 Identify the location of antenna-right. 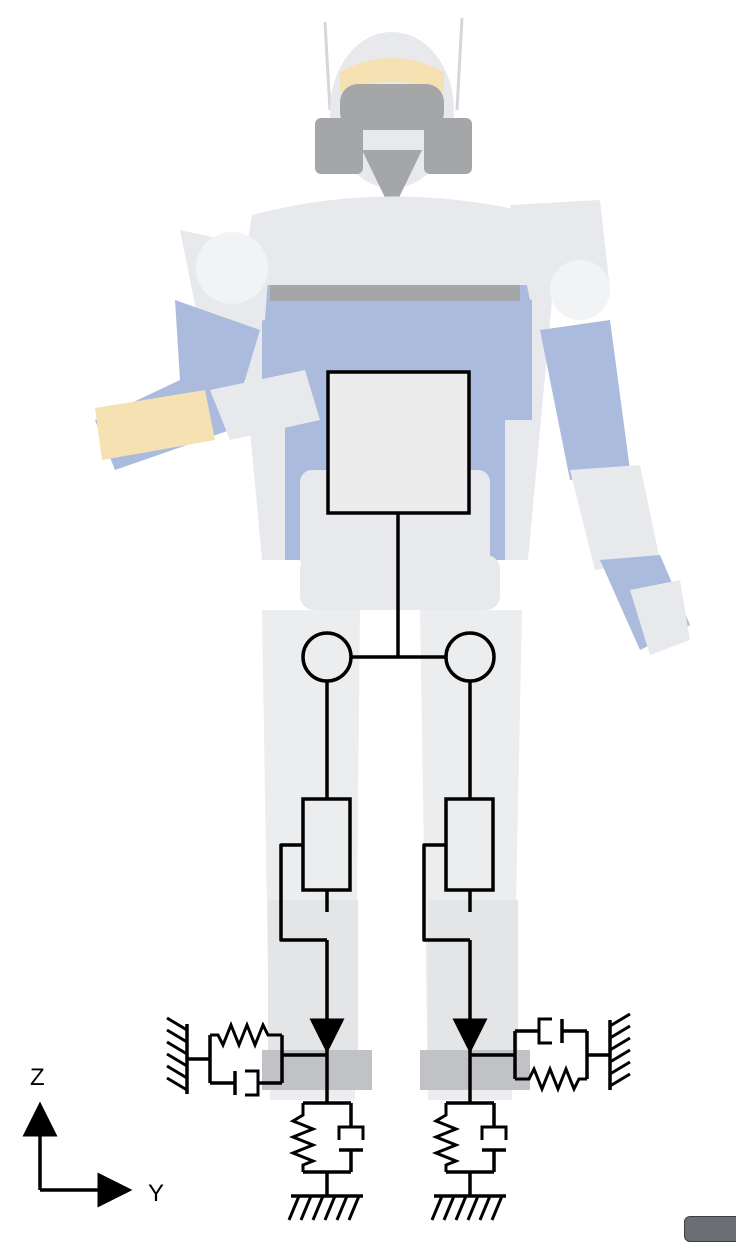
(459, 64).